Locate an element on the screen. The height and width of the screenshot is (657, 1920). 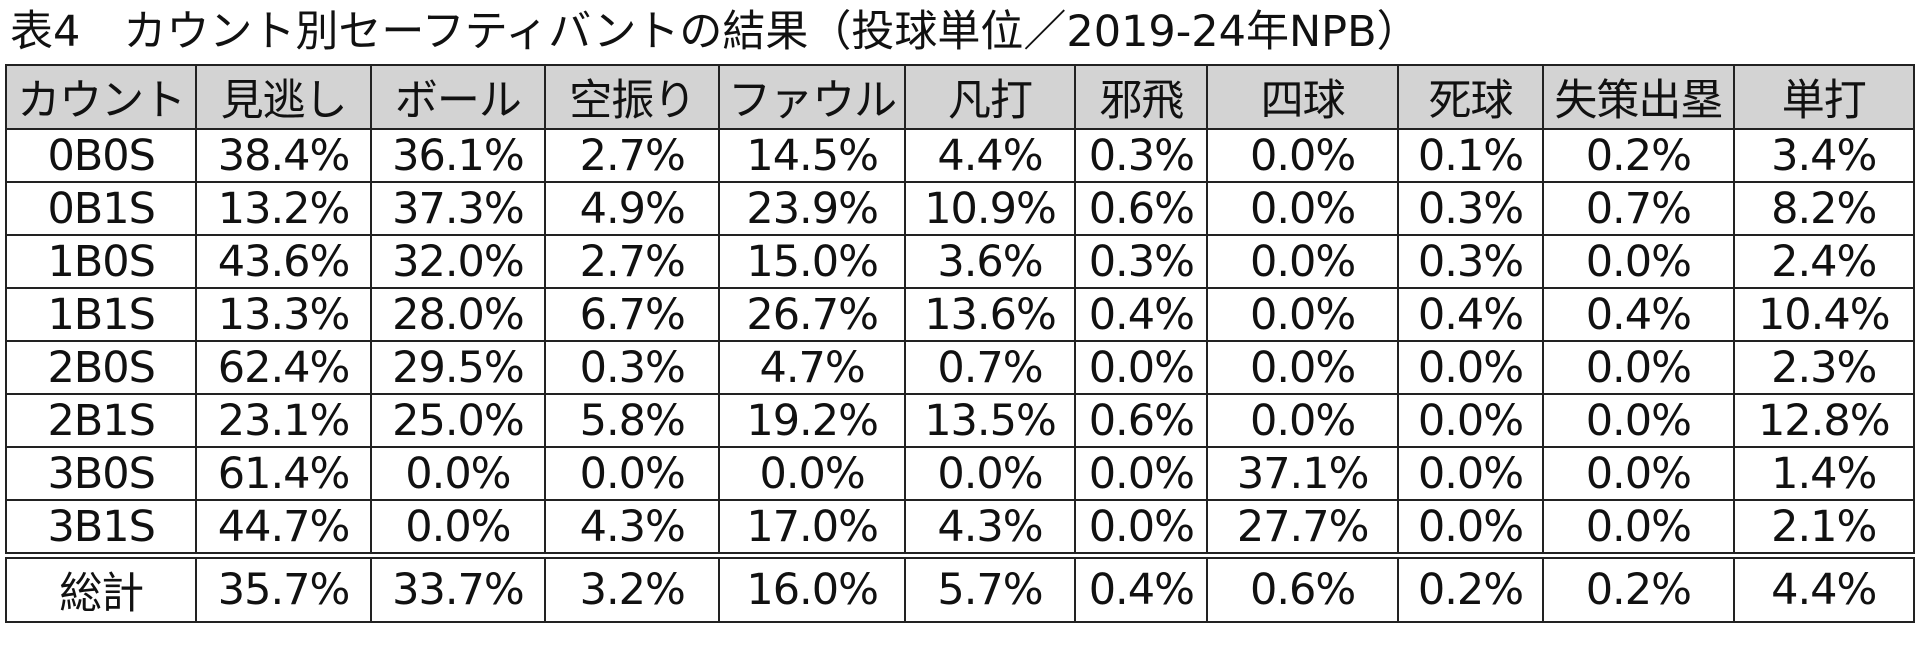
header-cell: 失策出塁 is located at coordinates (1638, 97).